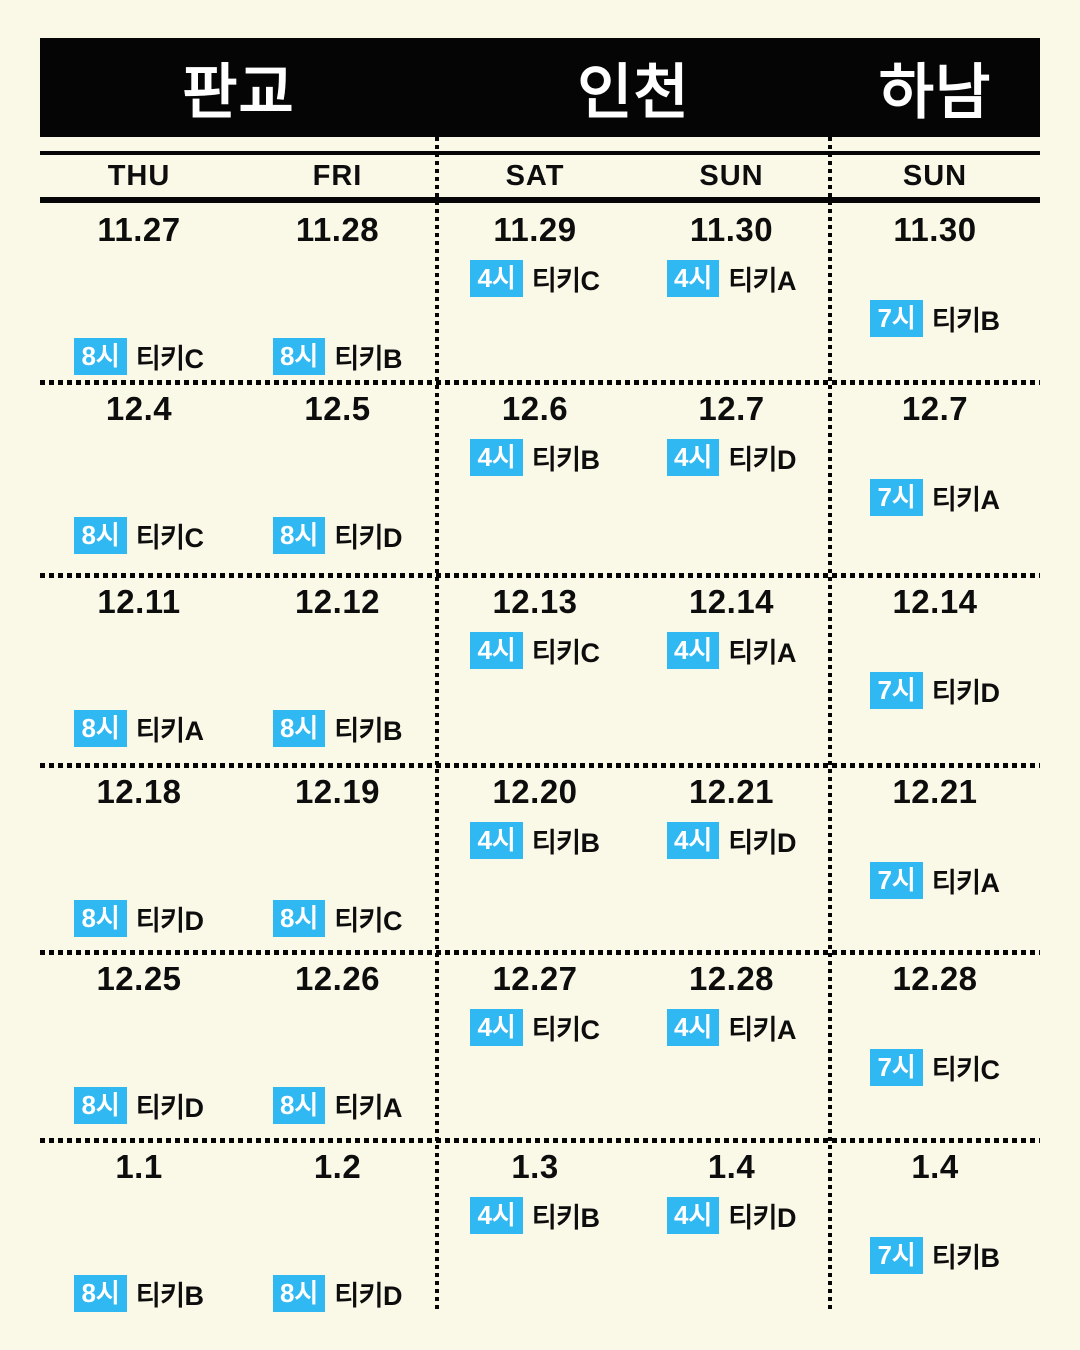 This screenshot has width=1080, height=1350. I want to click on vertical-dotted-separator-incheon-hanam, so click(830, 724).